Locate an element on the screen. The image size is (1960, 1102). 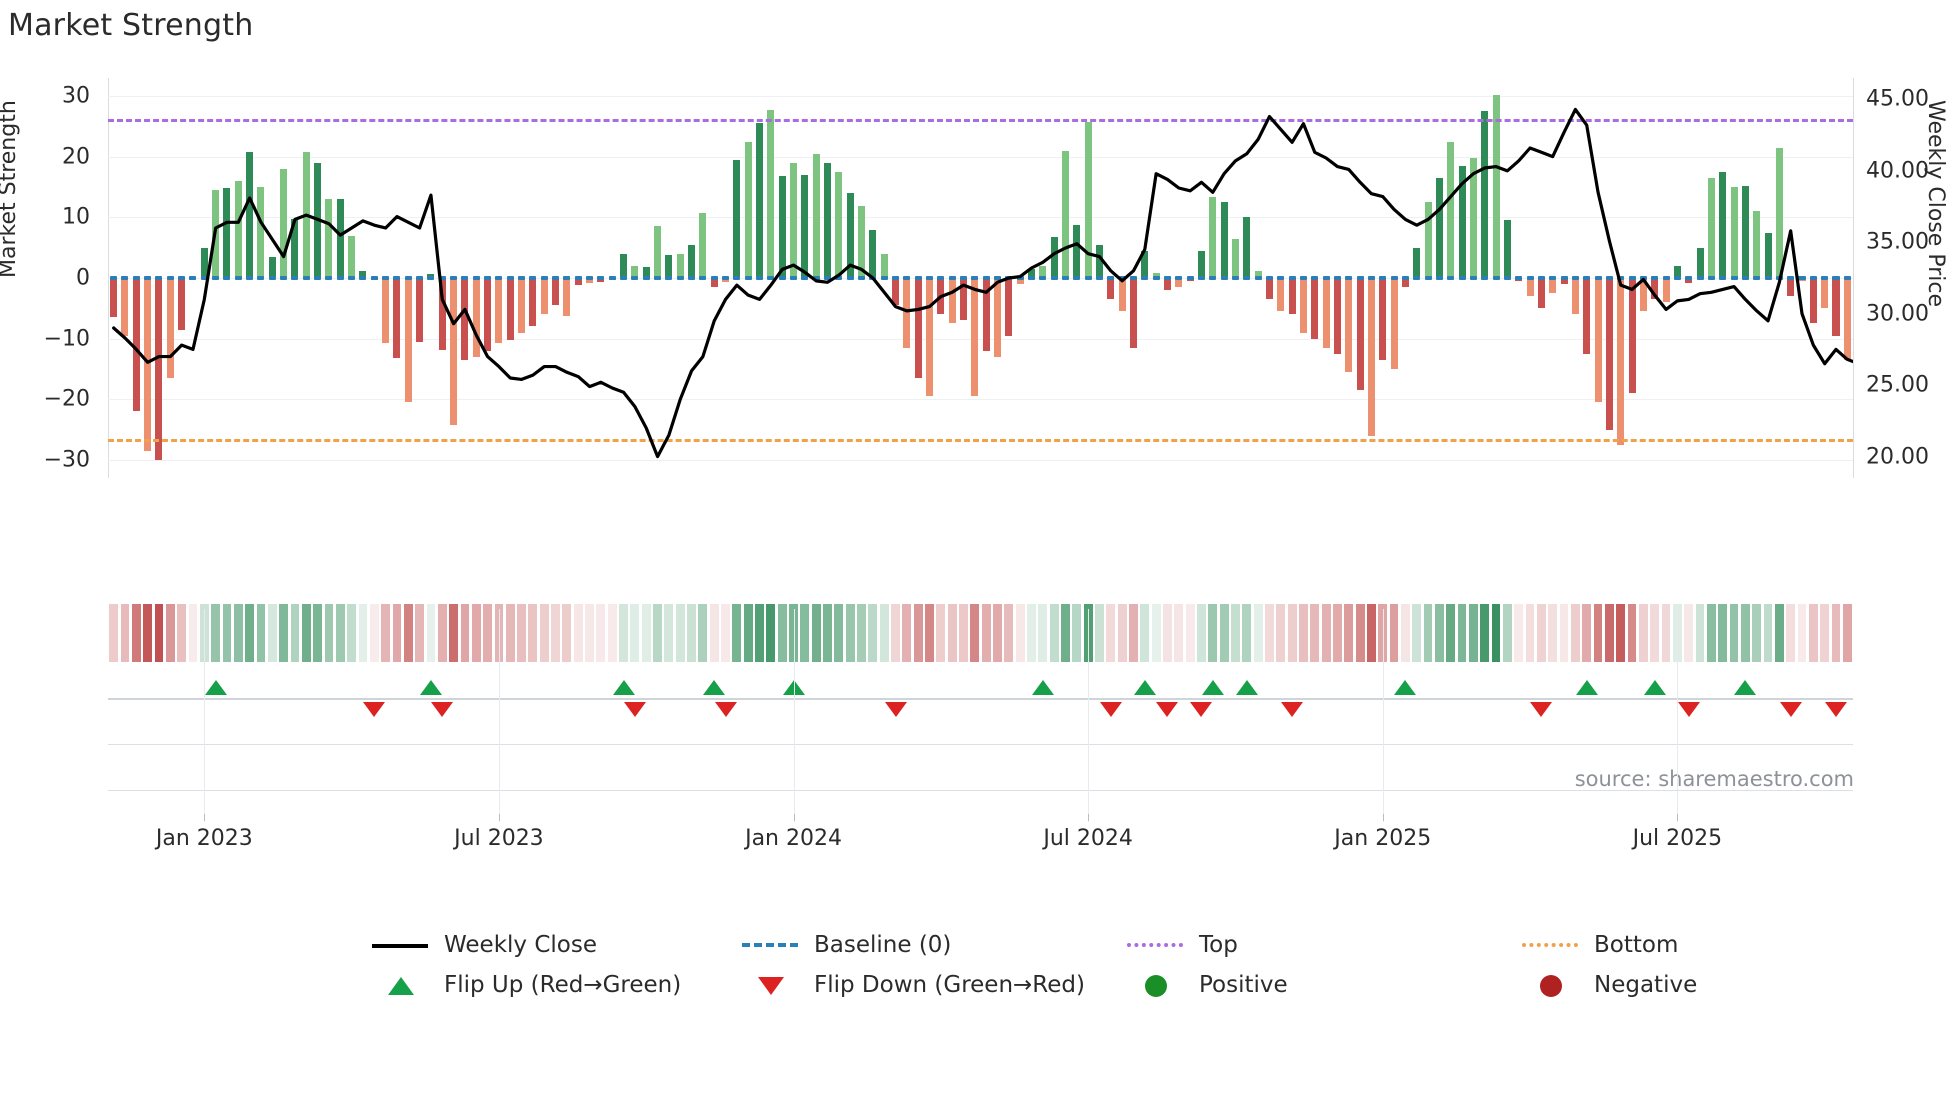
legend-item: Flip Up (Red→Green) is located at coordinates (525, 985).